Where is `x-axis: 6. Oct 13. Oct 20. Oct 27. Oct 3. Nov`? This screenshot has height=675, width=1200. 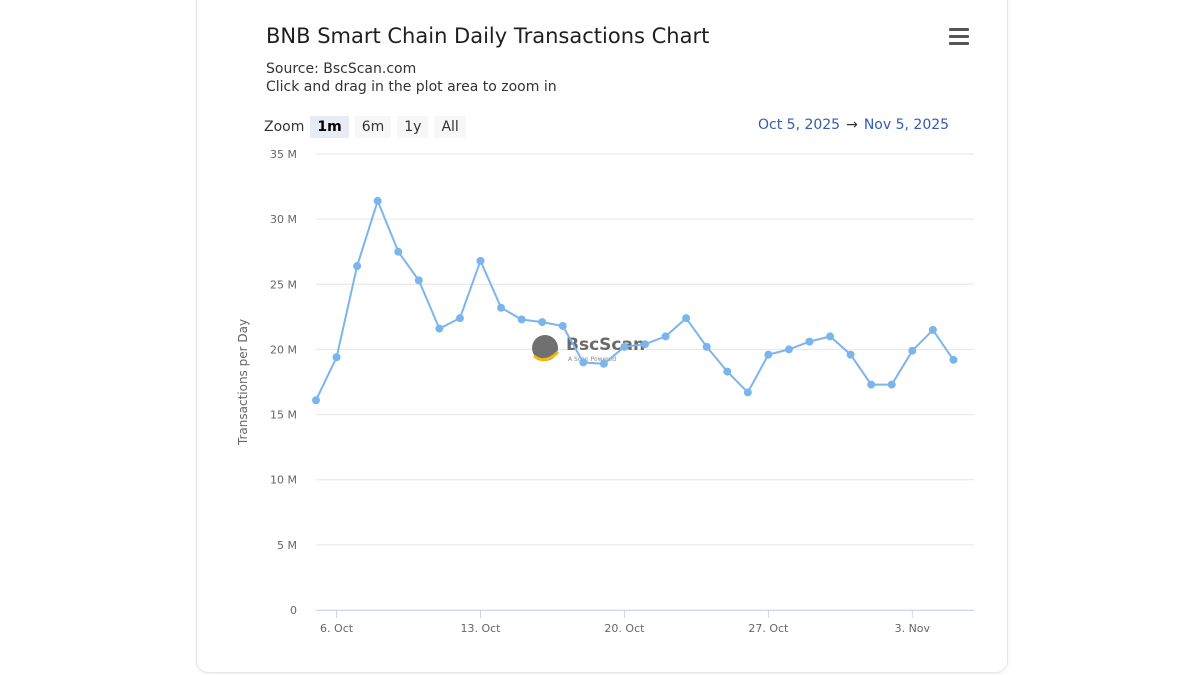
x-axis: 6. Oct 13. Oct 20. Oct 27. Oct 3. Nov is located at coordinates (645, 622).